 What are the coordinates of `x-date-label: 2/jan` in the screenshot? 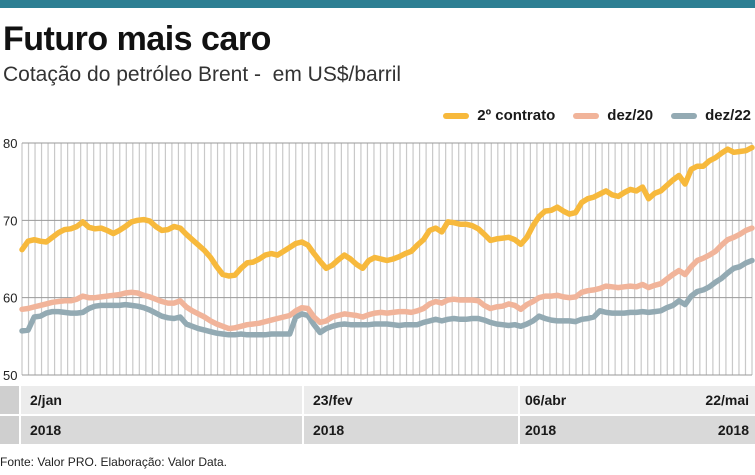 It's located at (46, 400).